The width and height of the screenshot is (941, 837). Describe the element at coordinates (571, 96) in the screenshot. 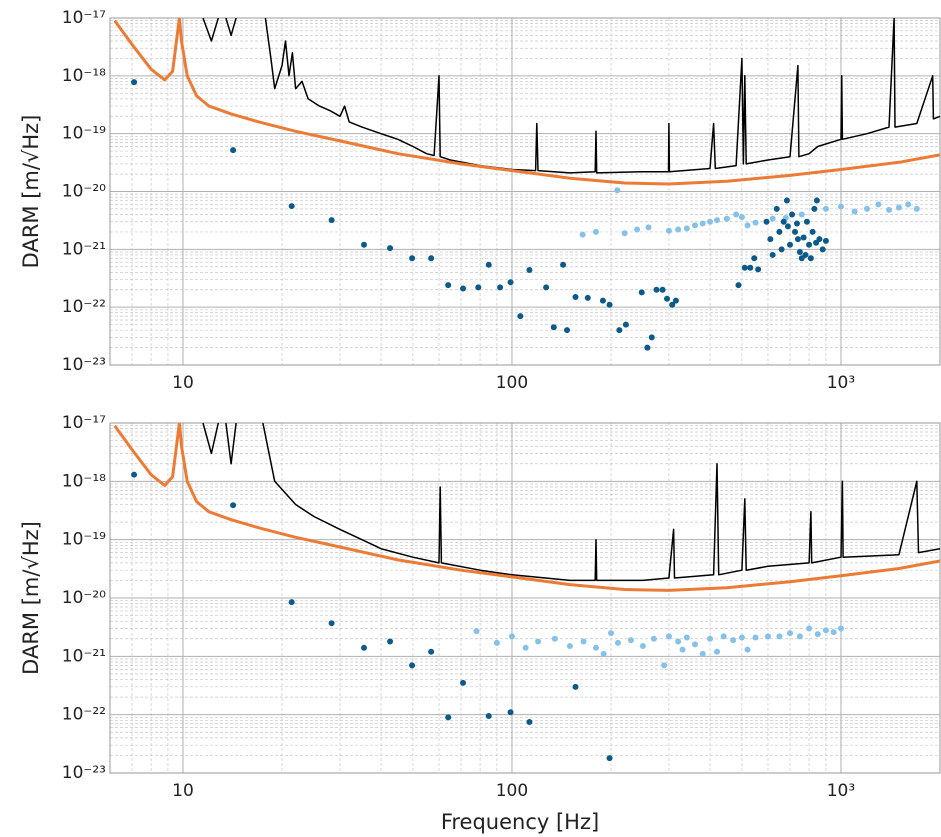

I see `curve` at that location.